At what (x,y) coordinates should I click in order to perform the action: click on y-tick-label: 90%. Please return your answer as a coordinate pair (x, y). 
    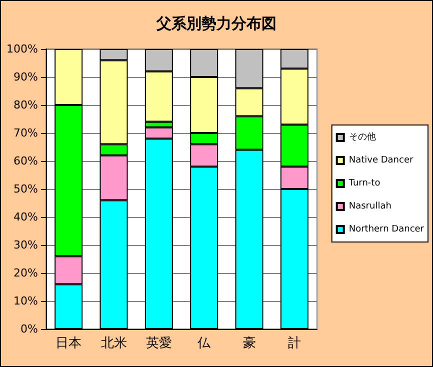
    Looking at the image, I should click on (26, 77).